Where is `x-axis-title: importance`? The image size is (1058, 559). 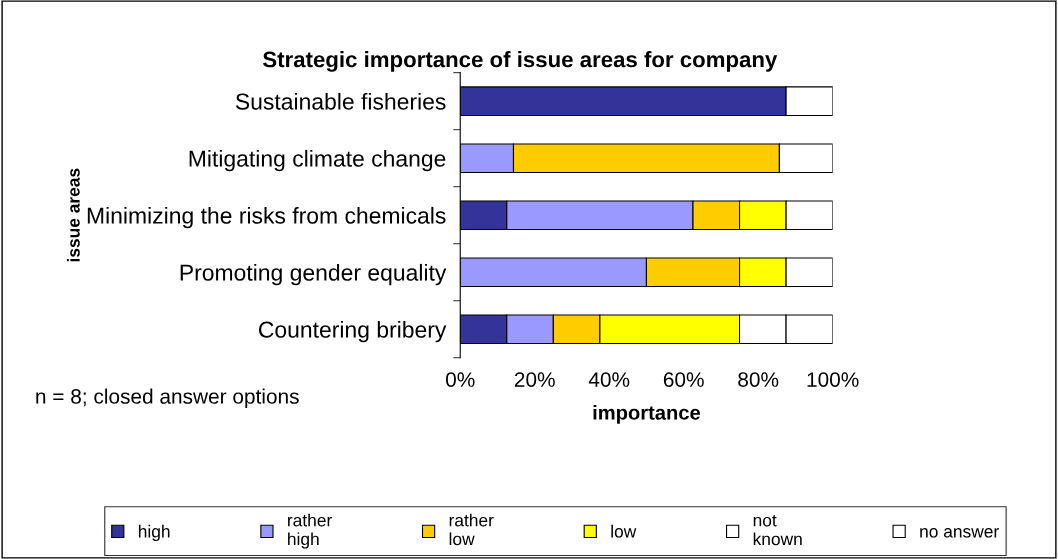
x-axis-title: importance is located at coordinates (647, 414).